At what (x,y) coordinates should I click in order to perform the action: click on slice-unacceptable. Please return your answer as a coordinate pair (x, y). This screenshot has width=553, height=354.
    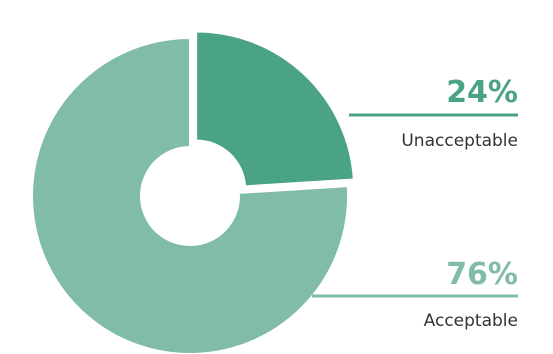
    Looking at the image, I should click on (275, 109).